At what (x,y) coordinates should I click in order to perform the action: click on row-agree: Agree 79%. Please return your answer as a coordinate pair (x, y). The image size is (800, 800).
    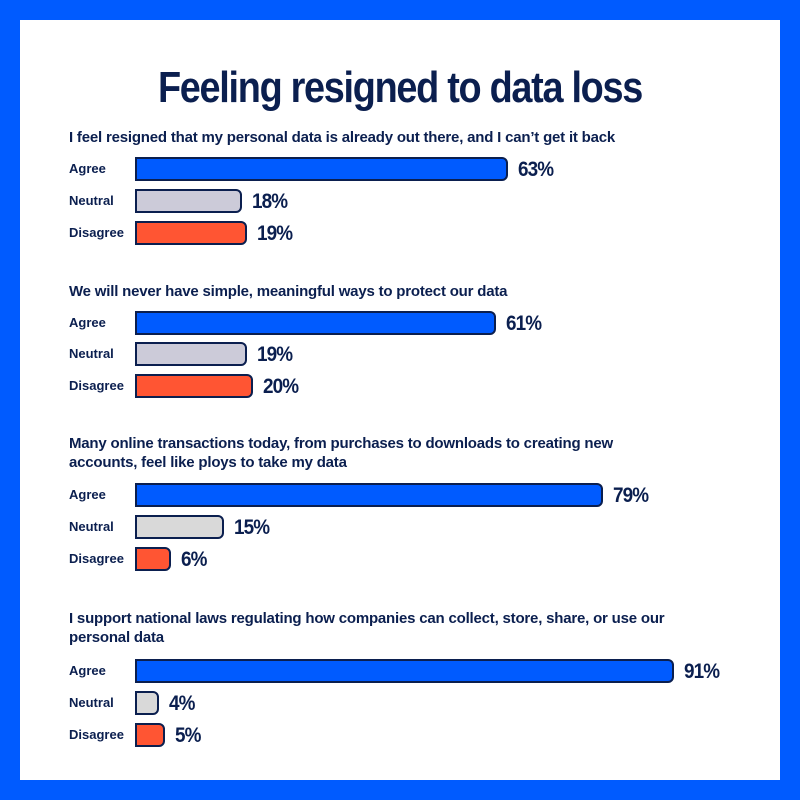
    Looking at the image, I should click on (409, 496).